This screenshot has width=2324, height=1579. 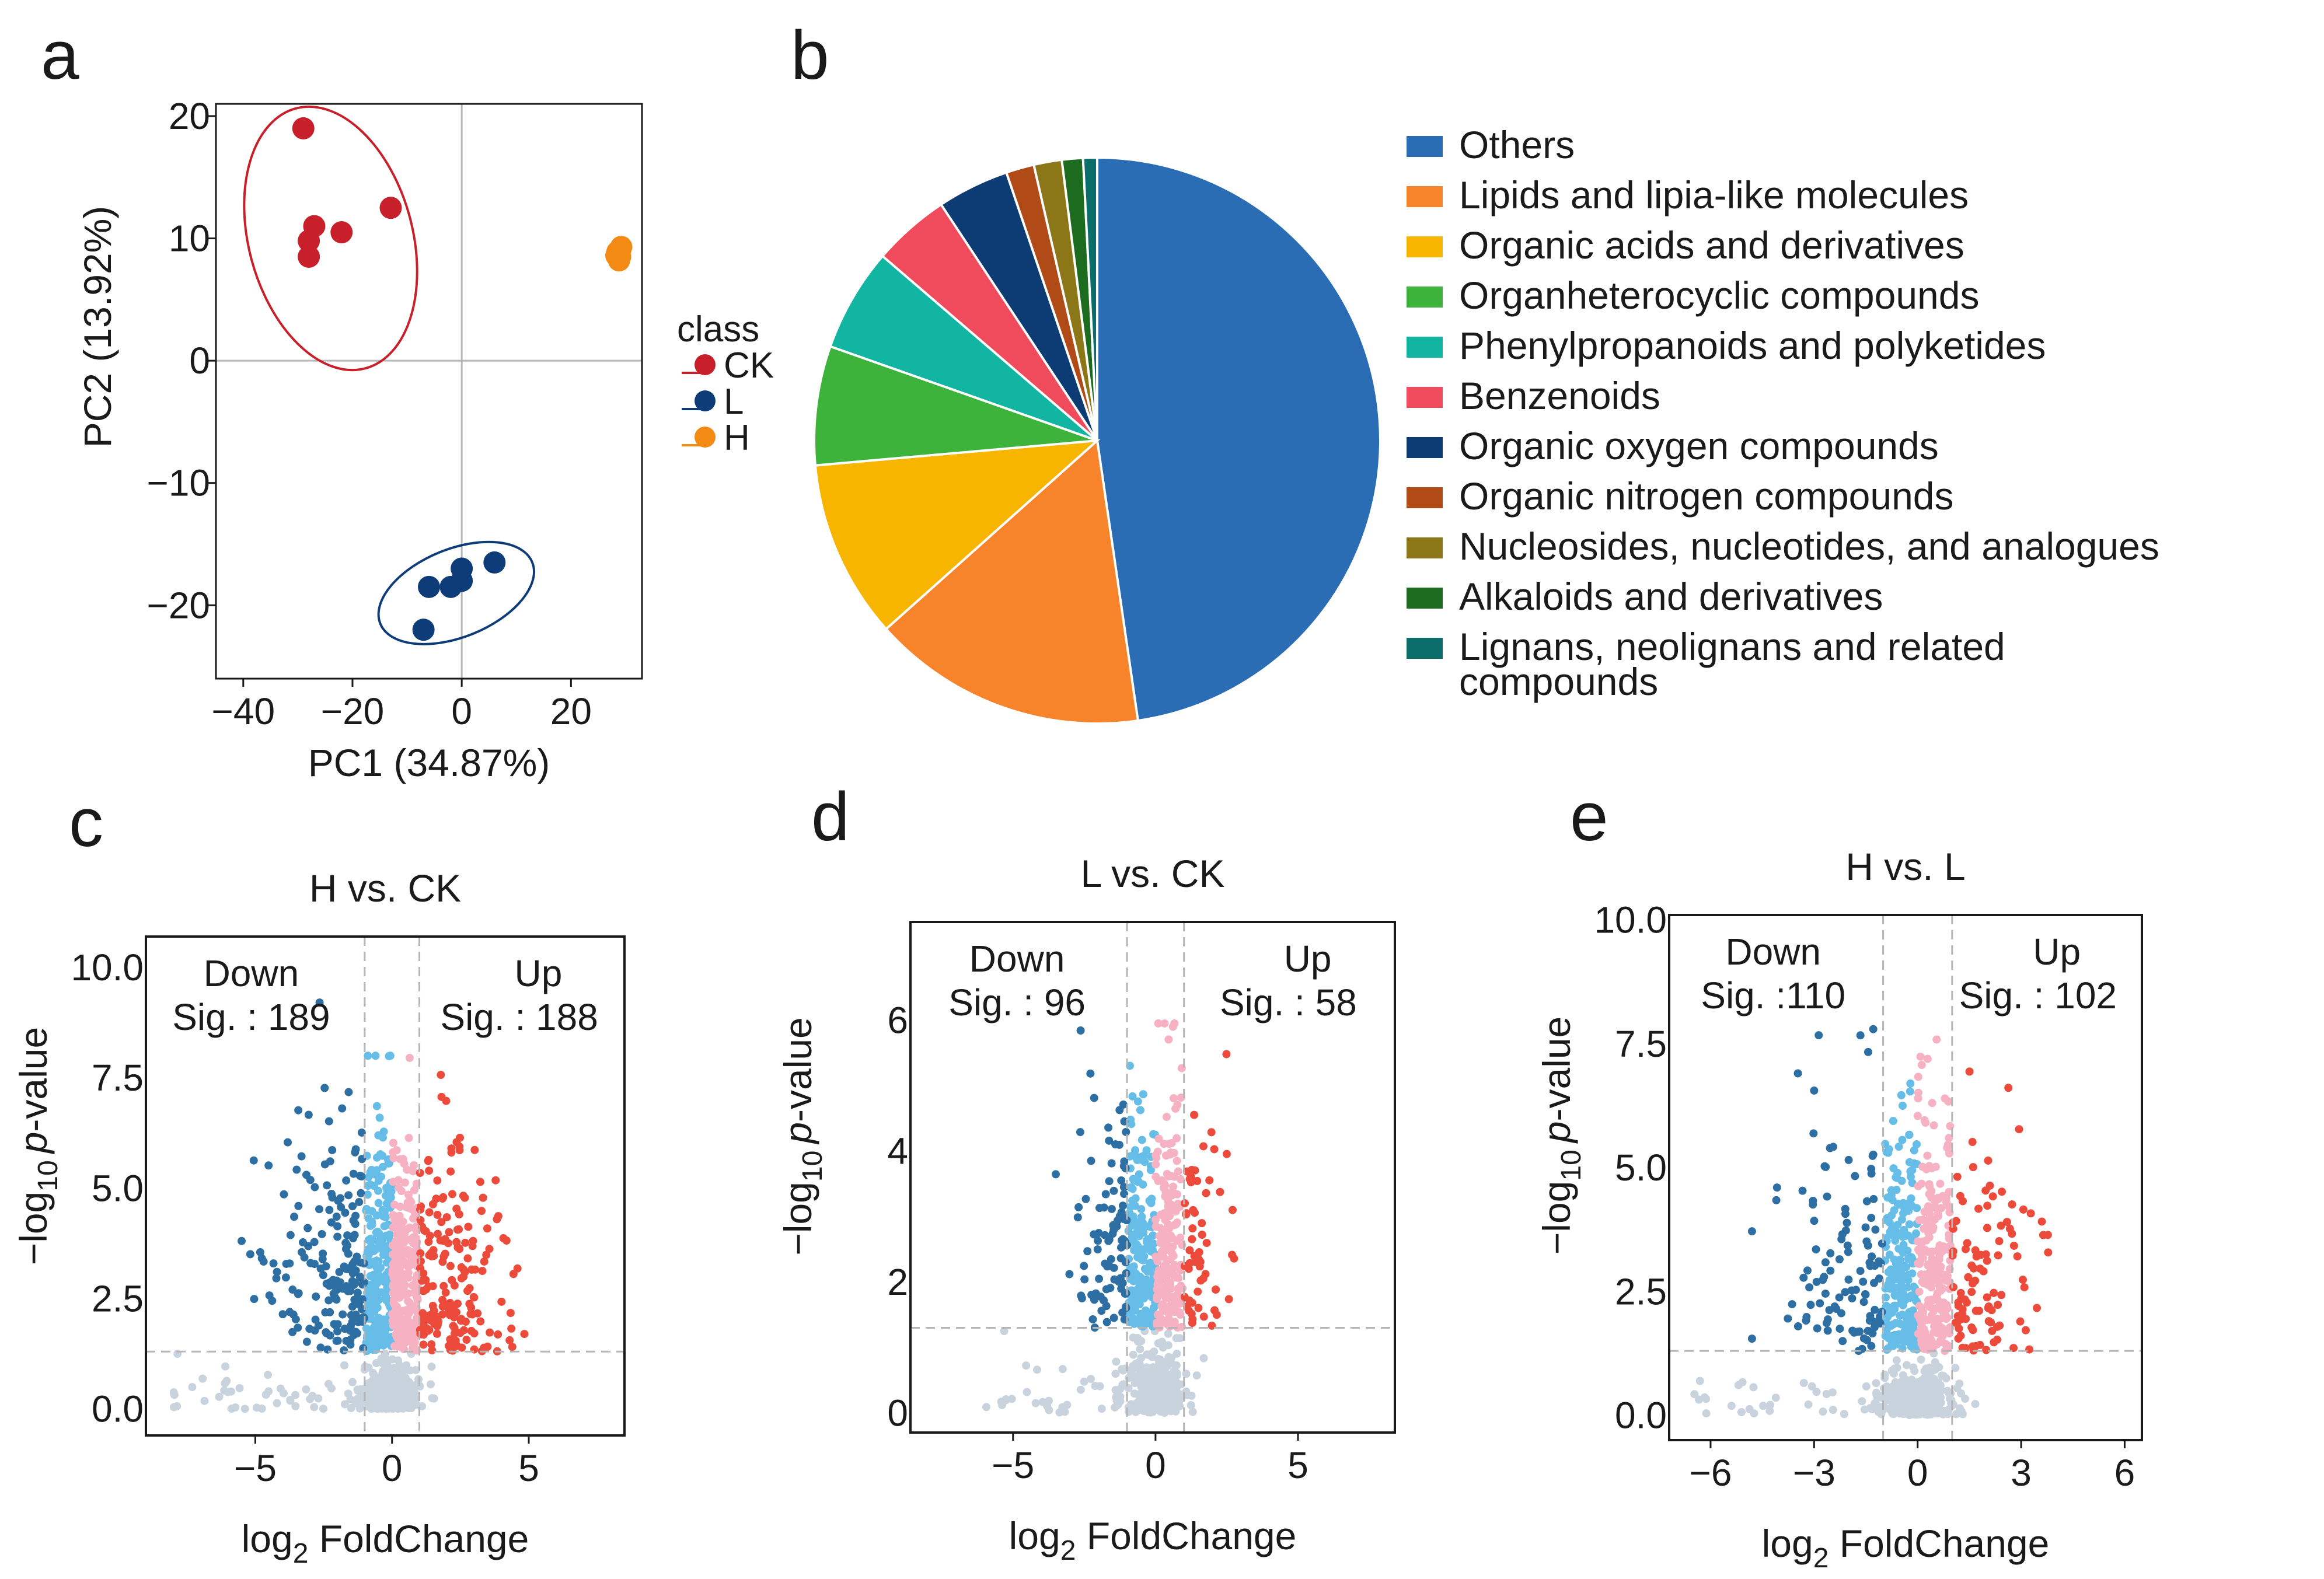 I want to click on pie-legend-label-0: Others, so click(x=1517, y=144).